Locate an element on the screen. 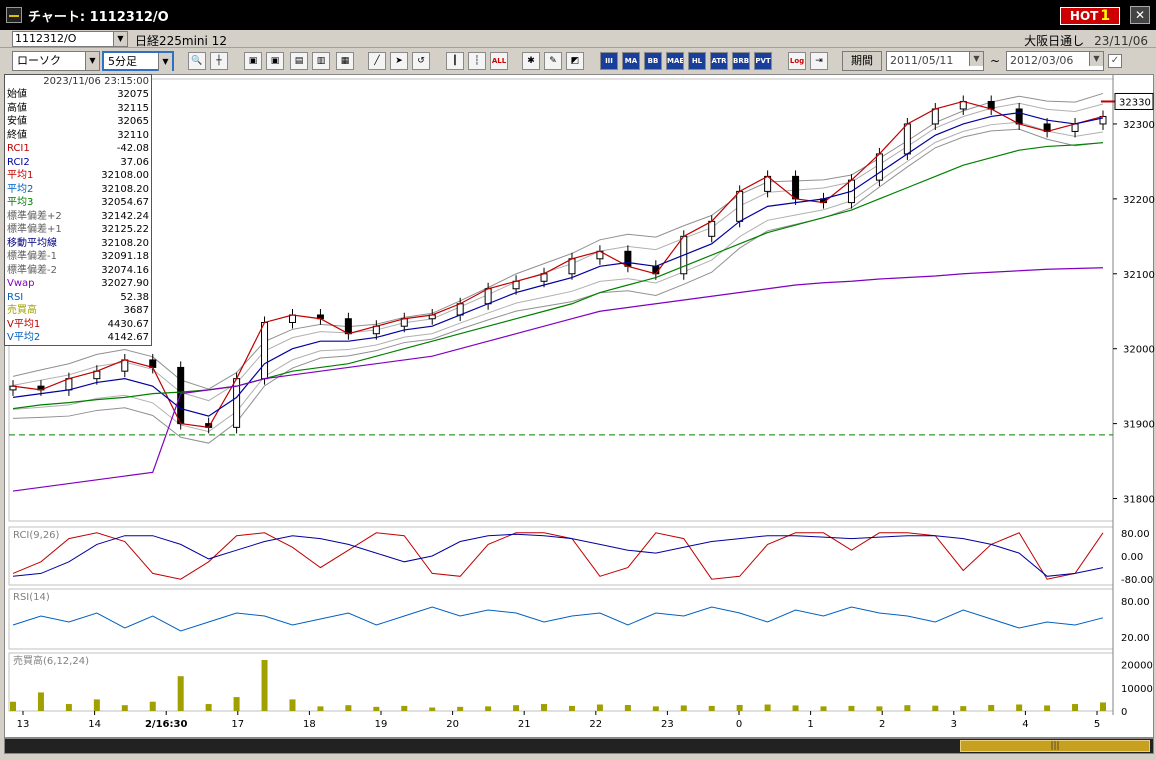  pane-tick-label: 10000 is located at coordinates (1137, 689).